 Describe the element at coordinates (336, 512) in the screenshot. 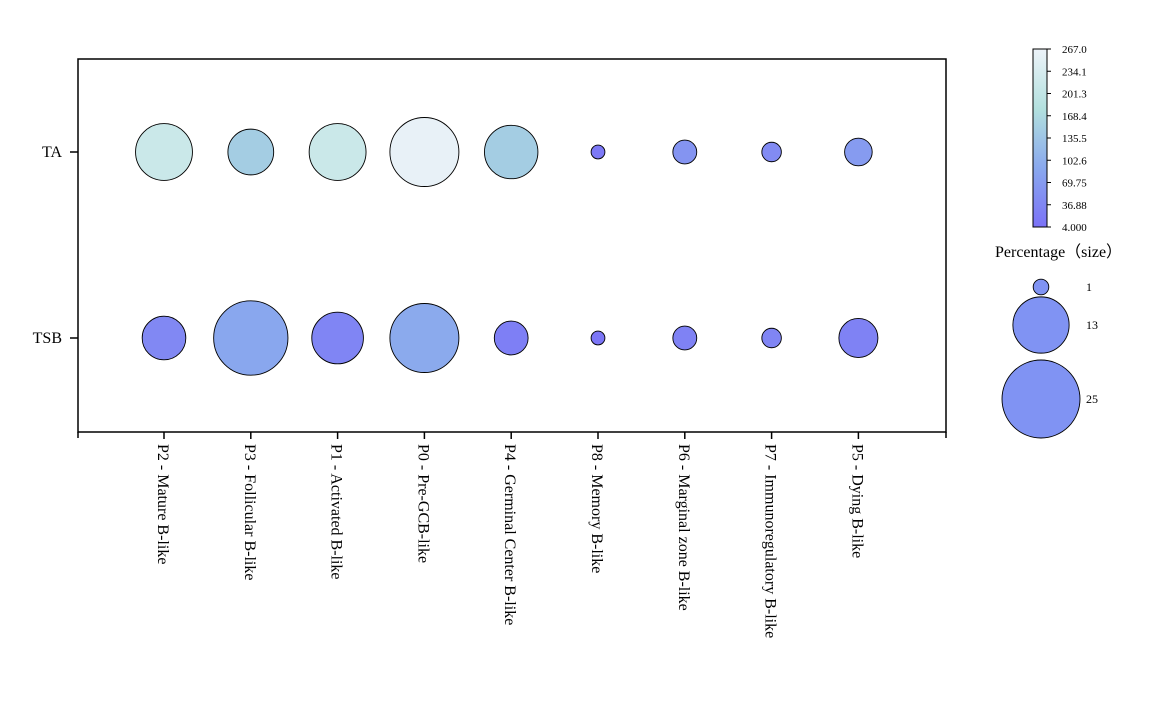

I see `x-tick-label: P1 - Activated B-like` at that location.